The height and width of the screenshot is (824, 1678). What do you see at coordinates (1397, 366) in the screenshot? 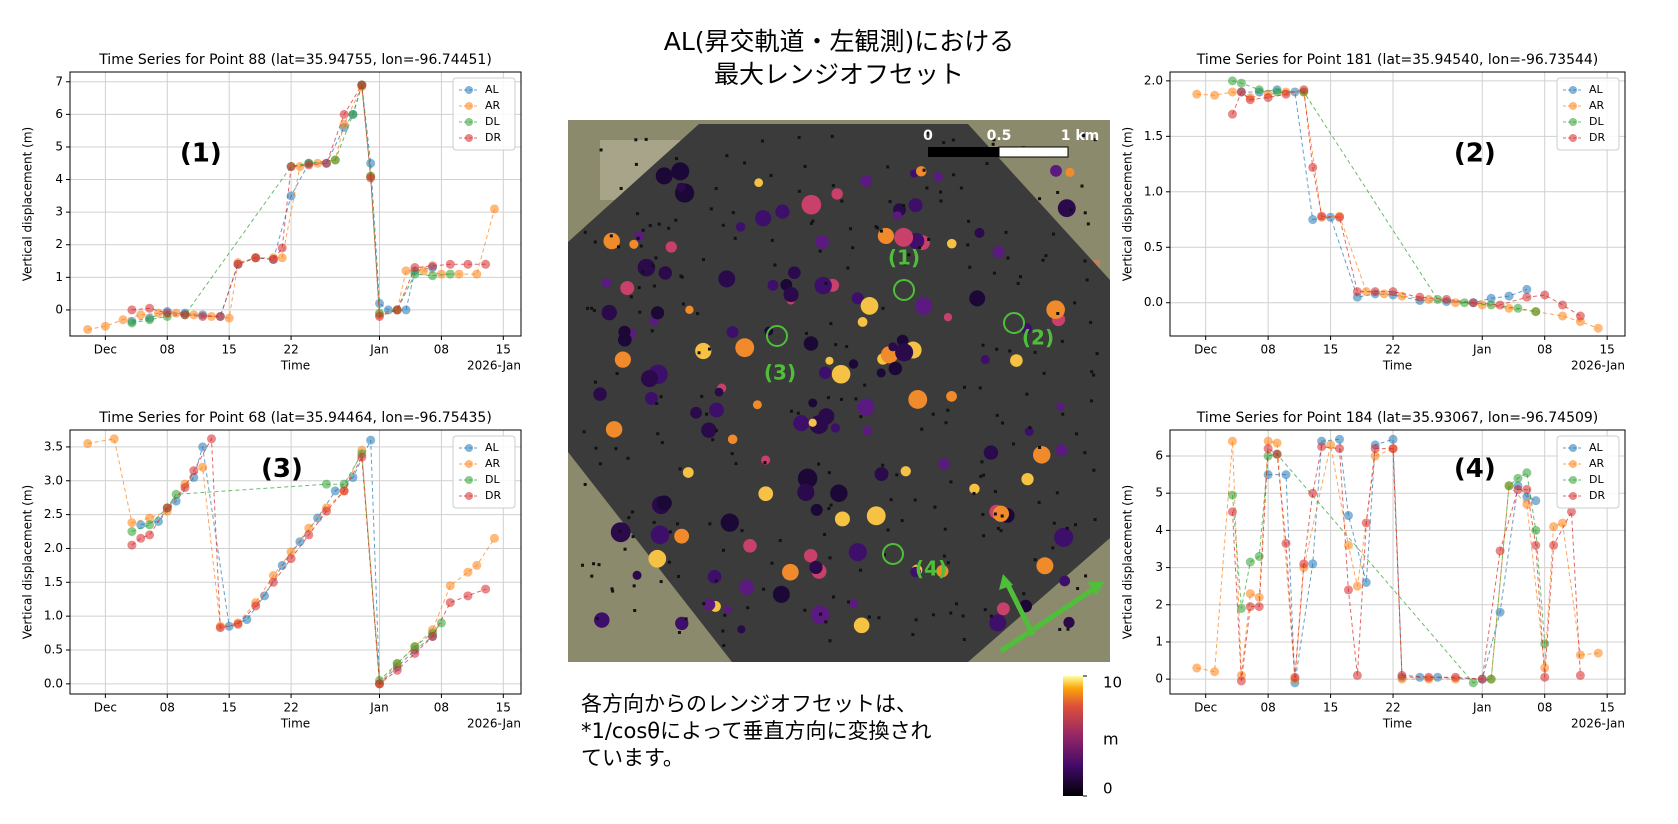
I see `x-axis-label: Time` at bounding box center [1397, 366].